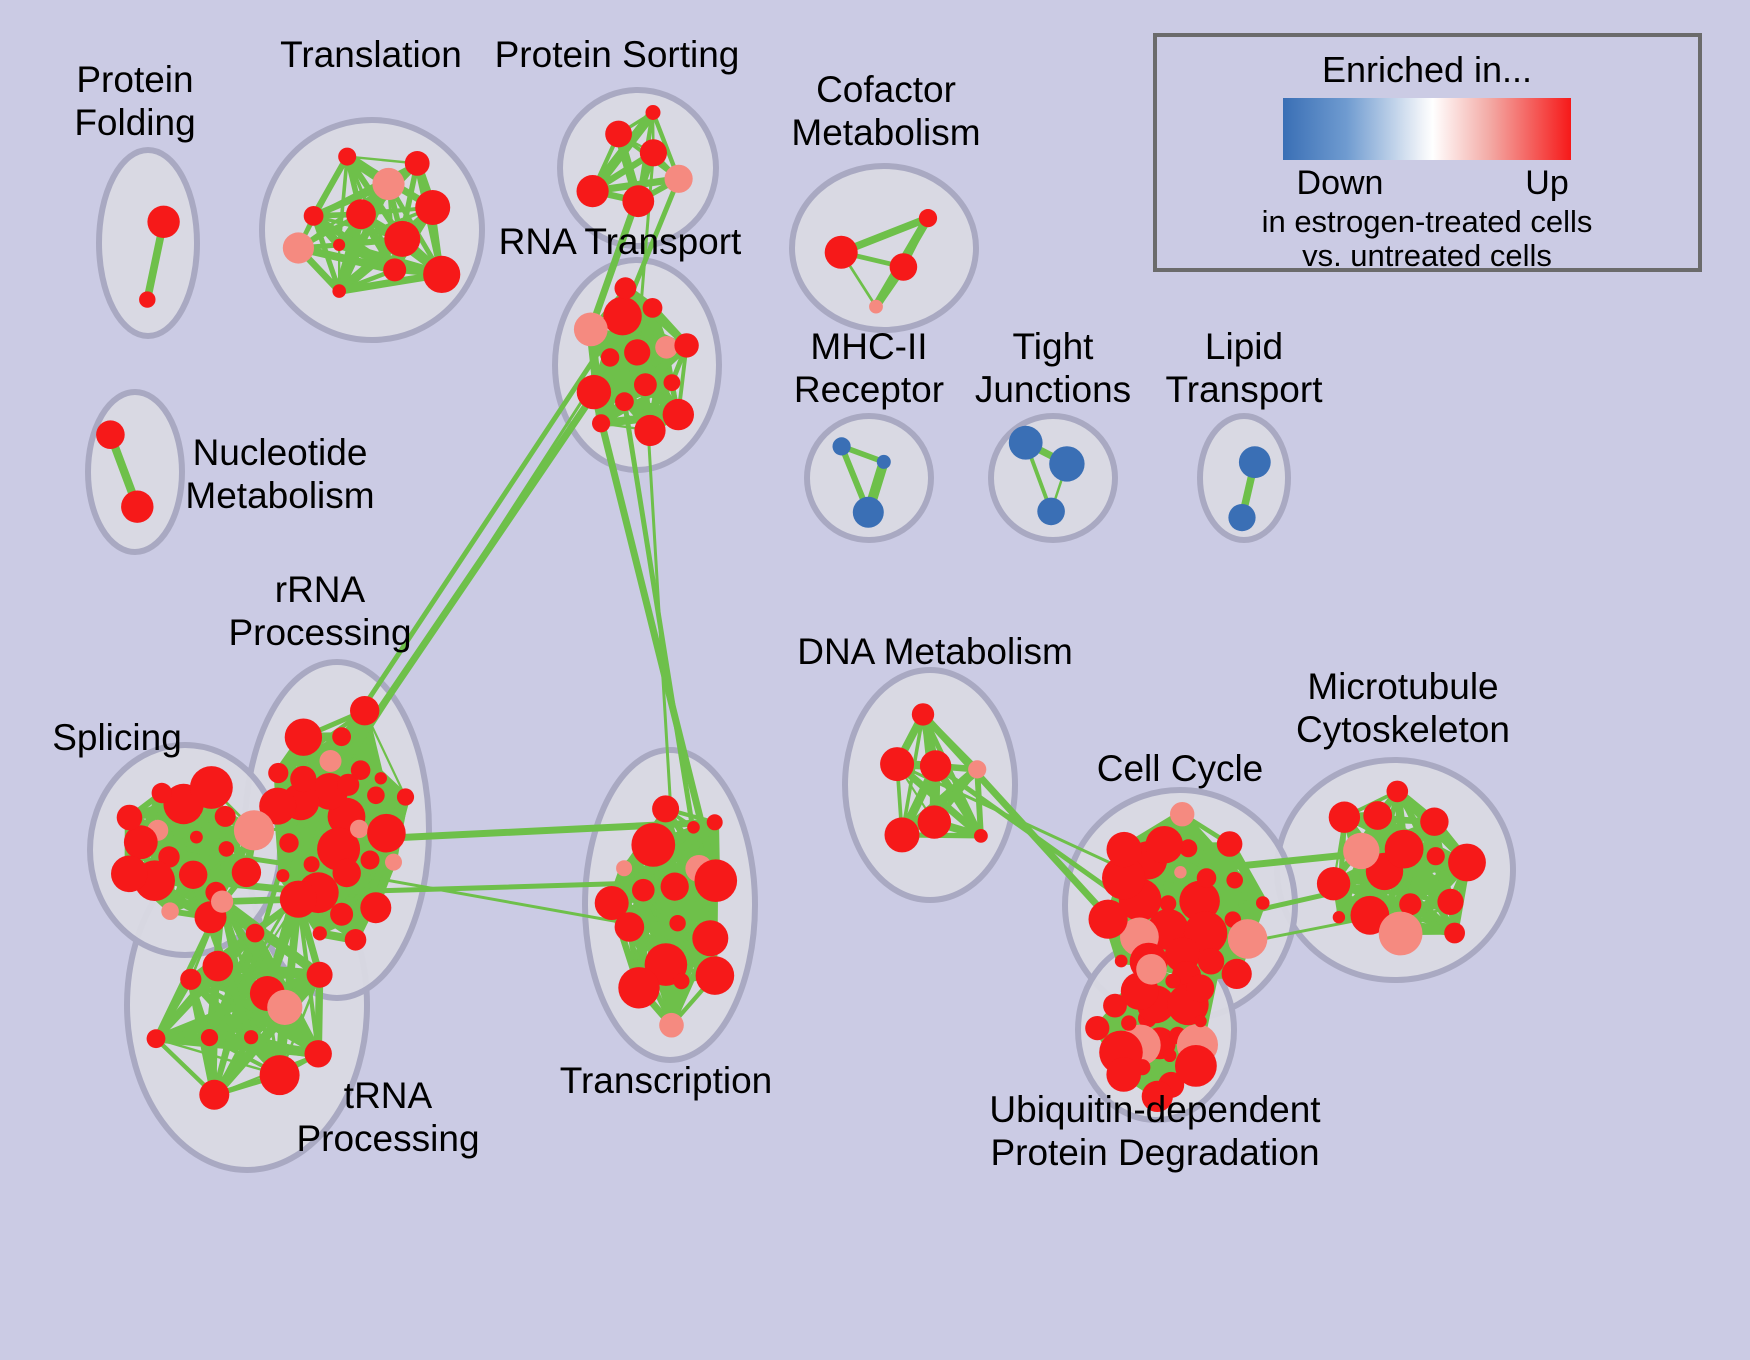 Image resolution: width=1750 pixels, height=1360 pixels. Describe the element at coordinates (638, 168) in the screenshot. I see `hull-protein-sorting` at that location.